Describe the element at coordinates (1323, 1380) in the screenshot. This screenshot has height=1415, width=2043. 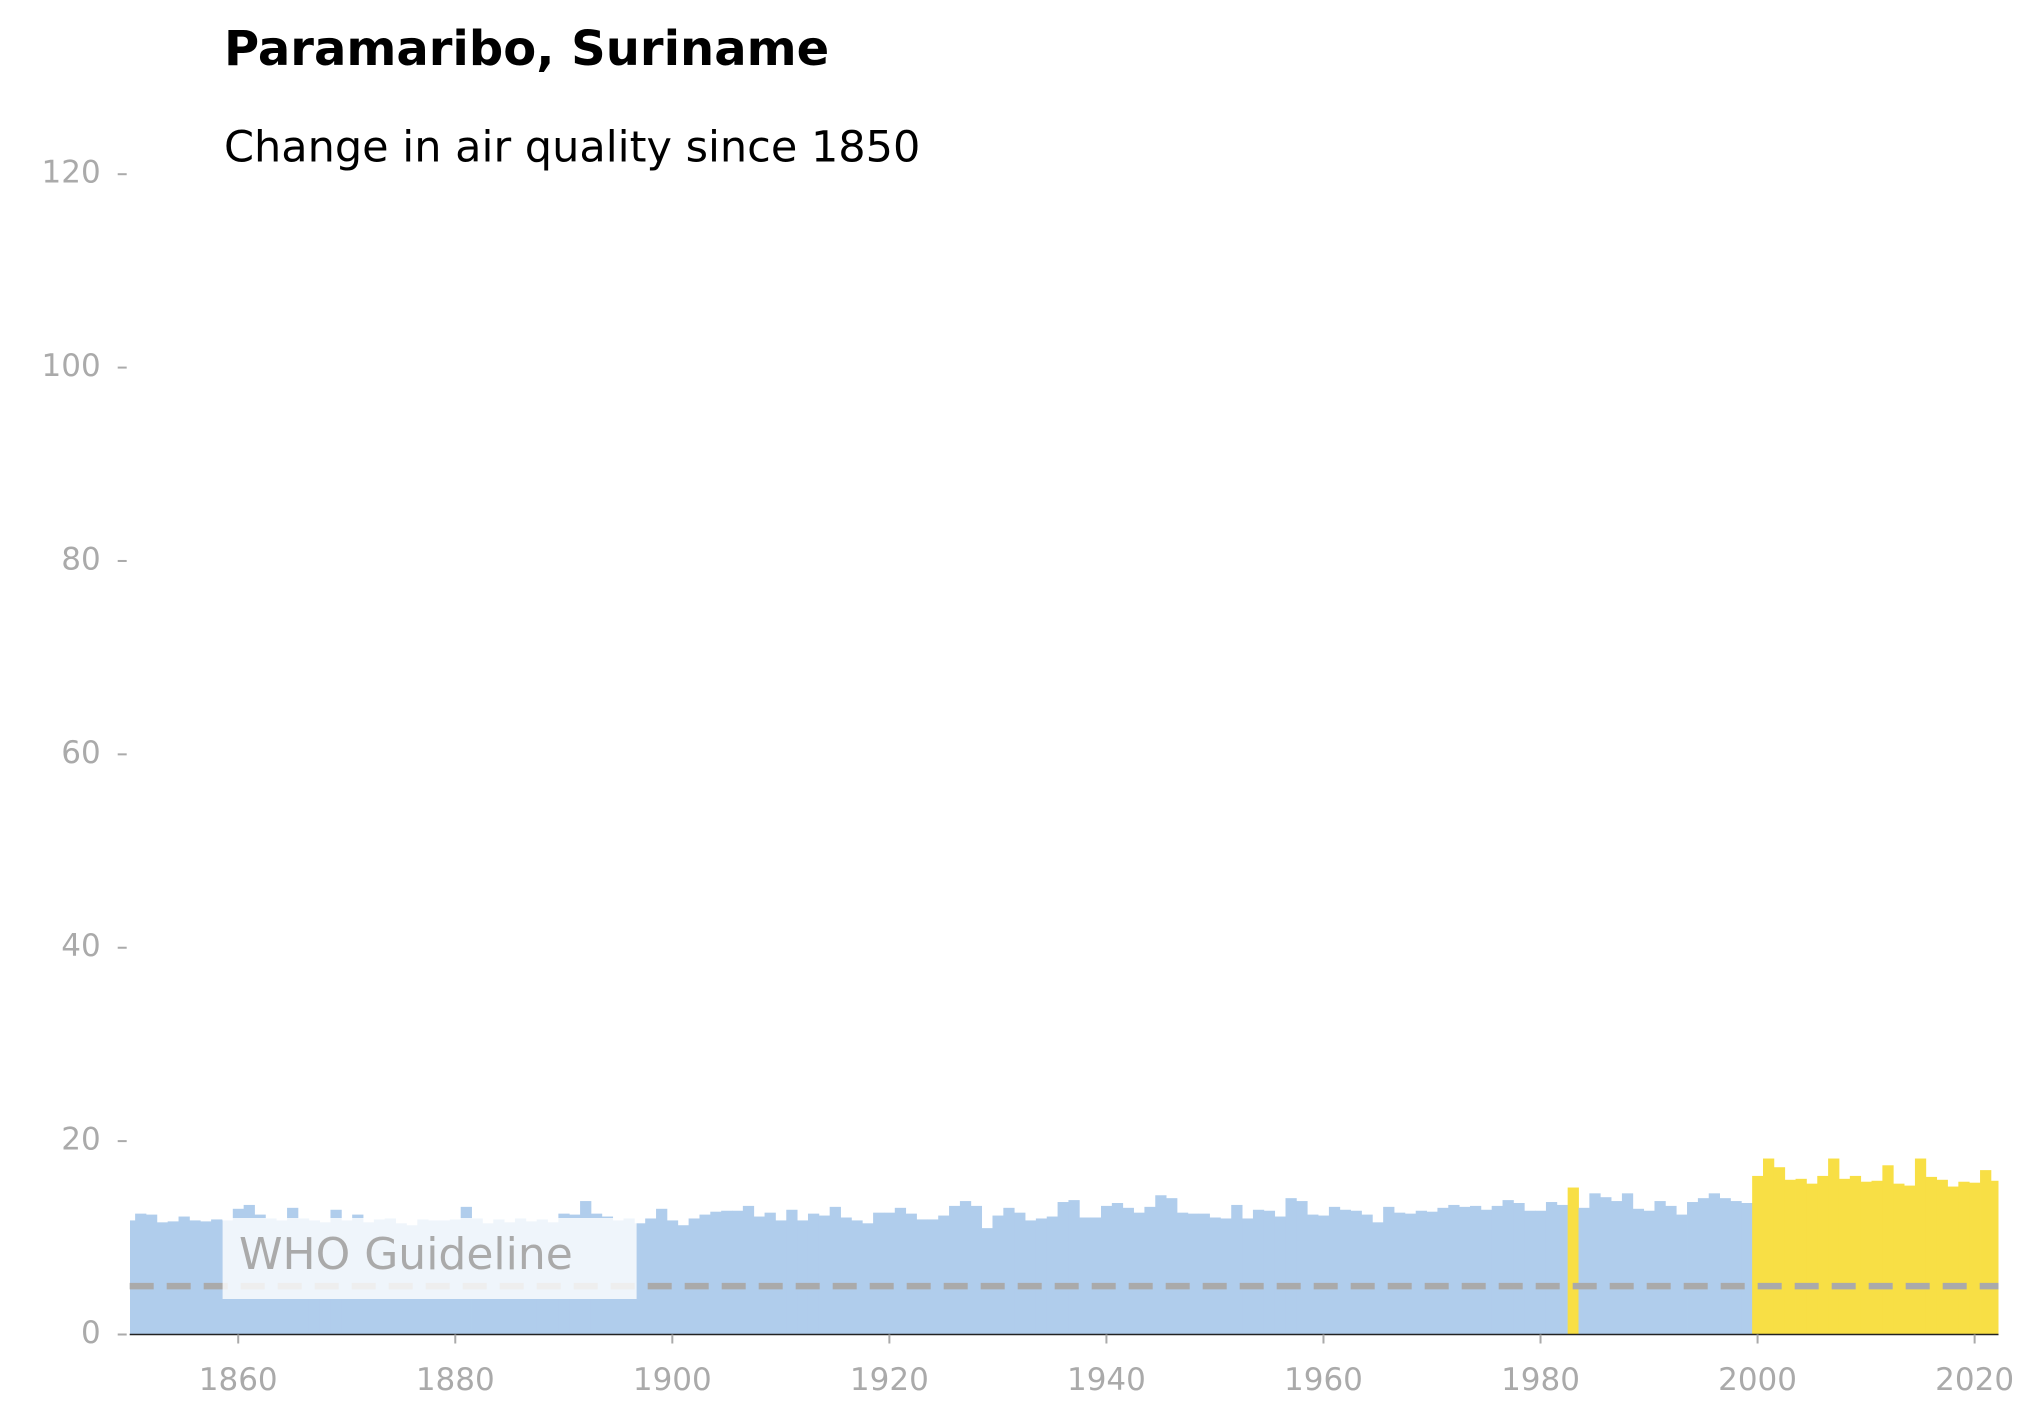
I see `x-tick-label: 1960` at that location.